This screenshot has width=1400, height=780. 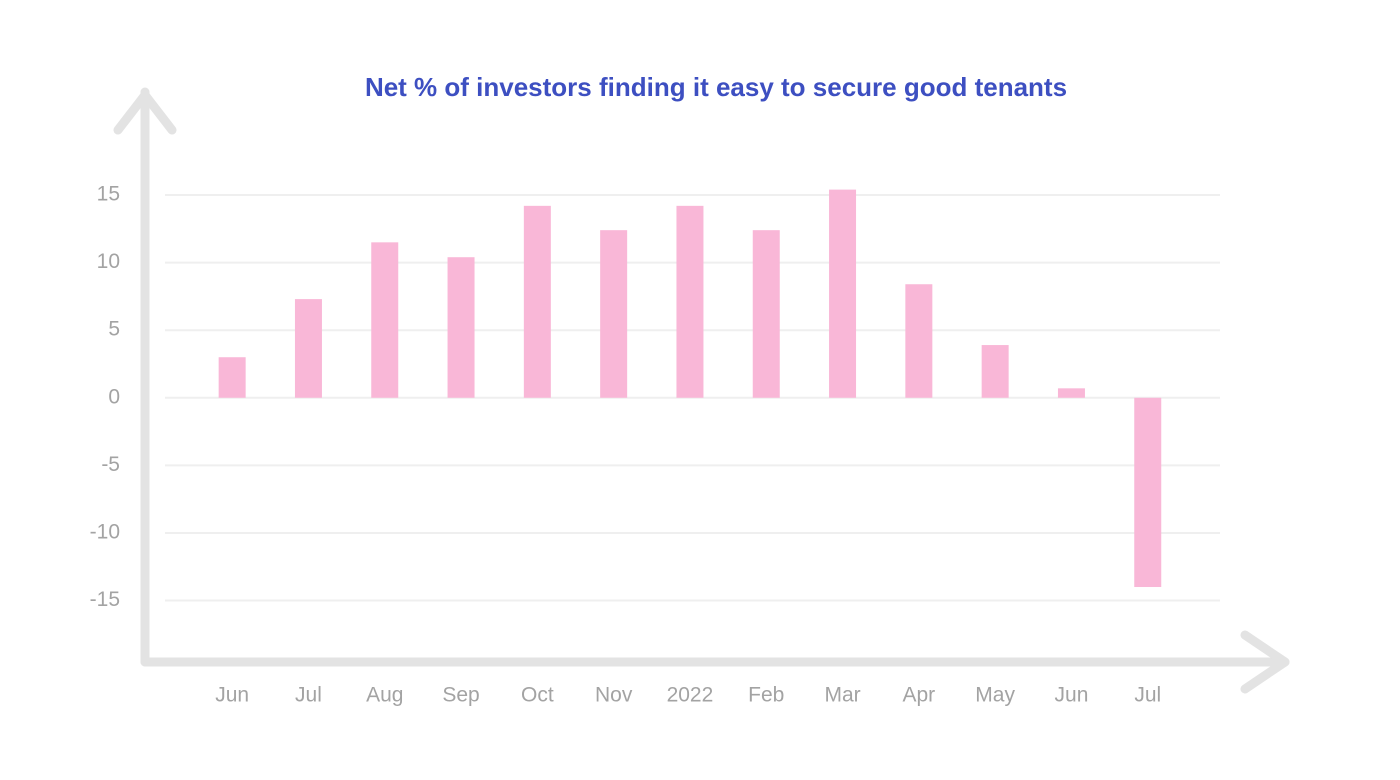 What do you see at coordinates (114, 396) in the screenshot?
I see `y-tick-label: 0` at bounding box center [114, 396].